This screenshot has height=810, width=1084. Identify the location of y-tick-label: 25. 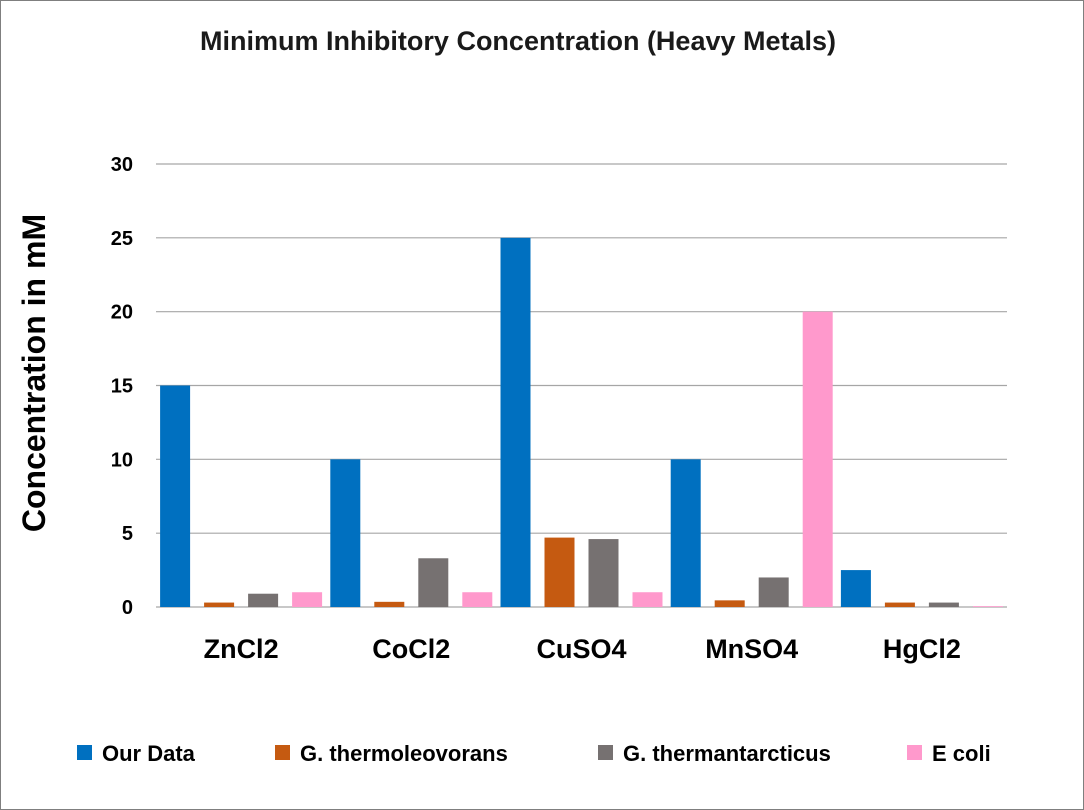
(122, 239).